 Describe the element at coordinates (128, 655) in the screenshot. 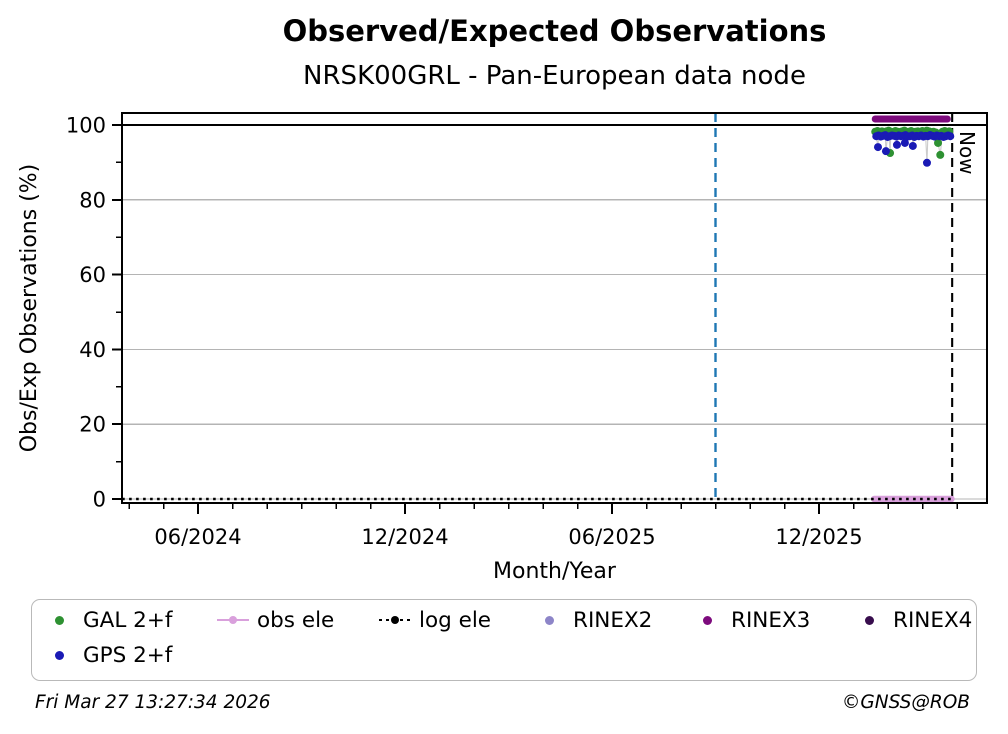

I see `legend-label: GPS 2+f` at that location.